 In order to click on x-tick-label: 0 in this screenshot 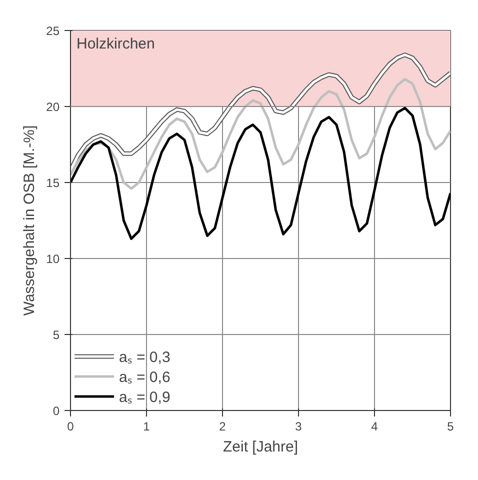, I will do `click(70, 427)`.